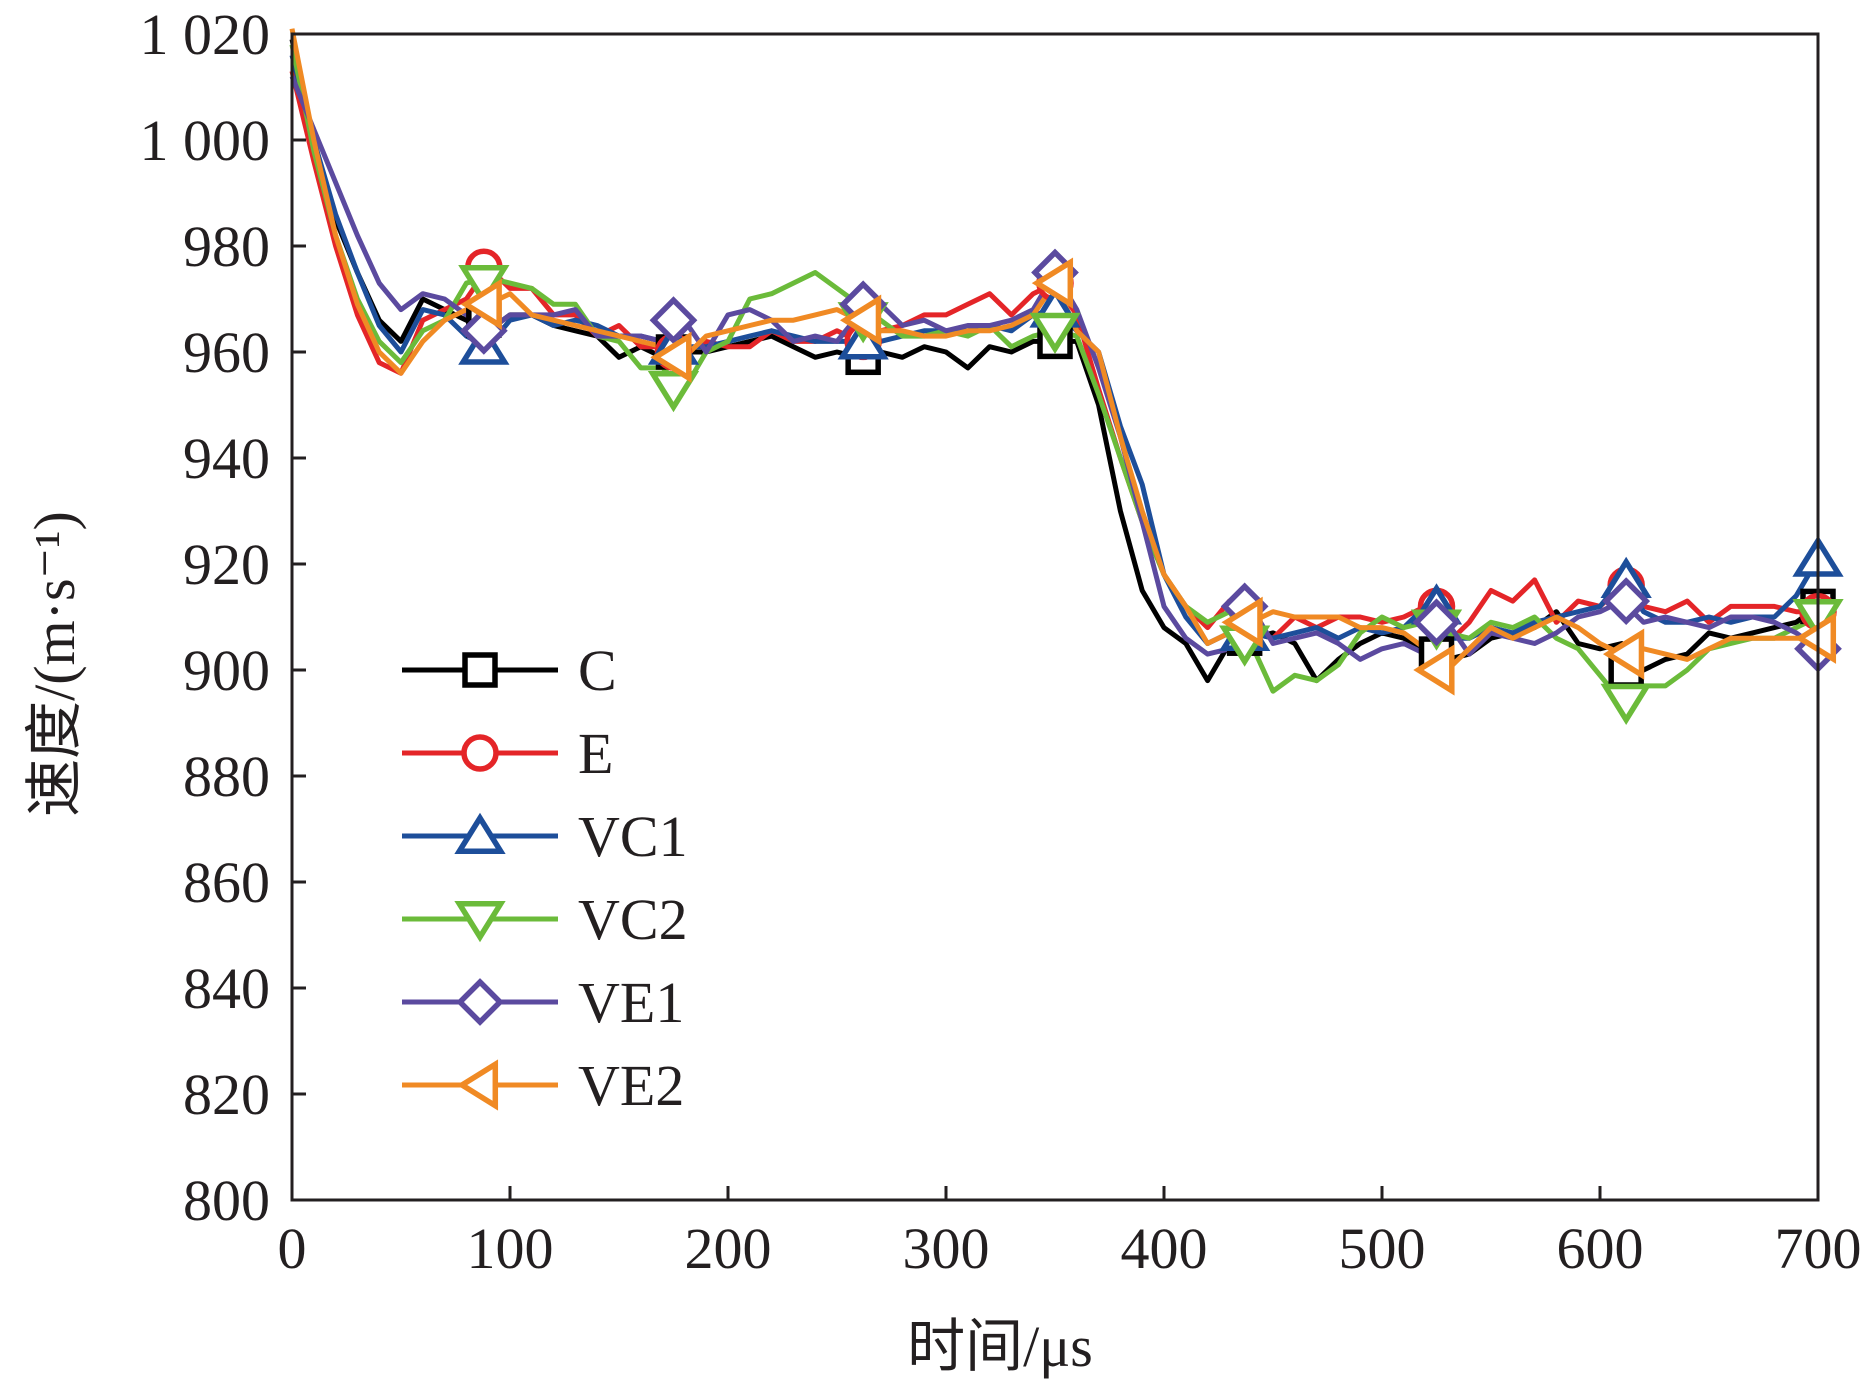 Image resolution: width=1864 pixels, height=1387 pixels. I want to click on x-tick-label: 400, so click(1164, 1248).